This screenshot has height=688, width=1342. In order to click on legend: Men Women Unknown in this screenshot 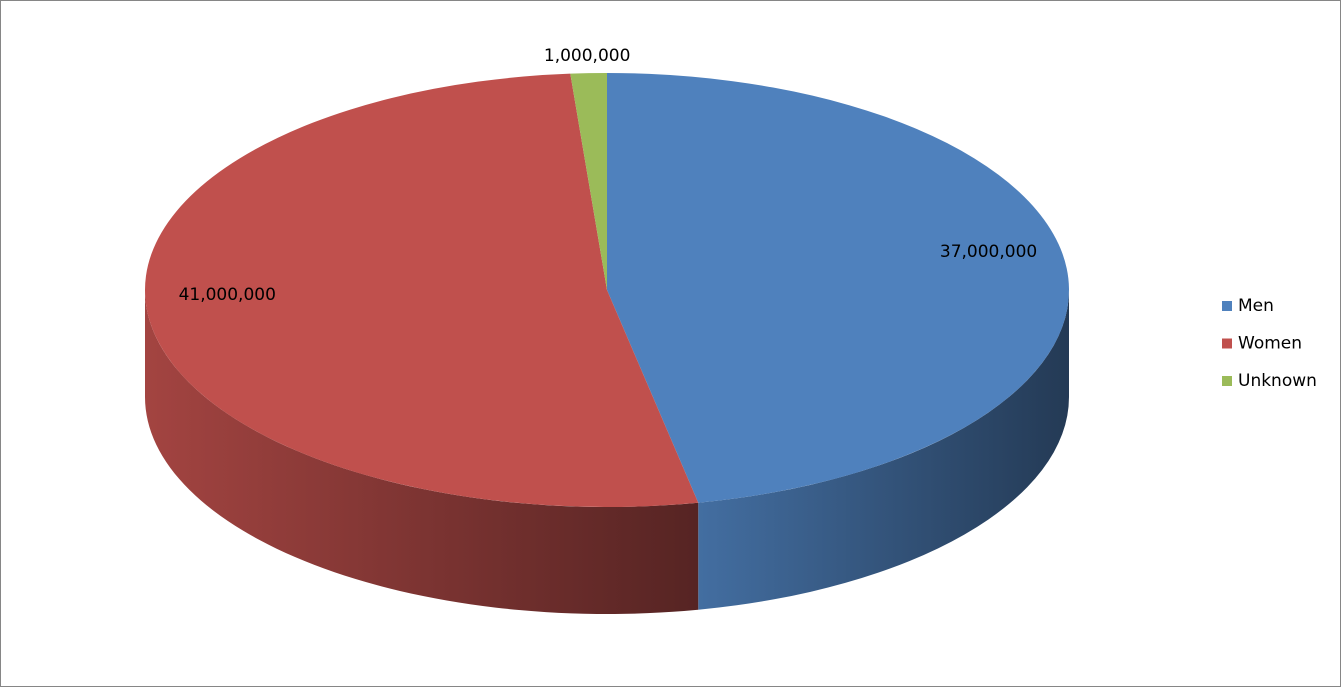, I will do `click(1269, 343)`.